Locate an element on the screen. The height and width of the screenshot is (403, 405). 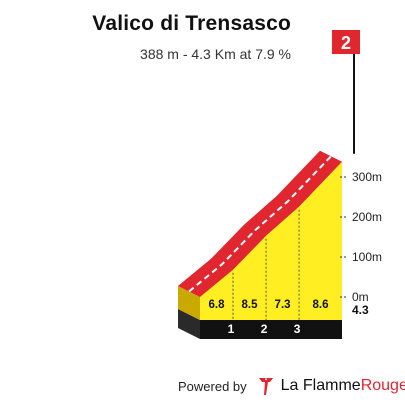
distance-base-band is located at coordinates (260, 324).